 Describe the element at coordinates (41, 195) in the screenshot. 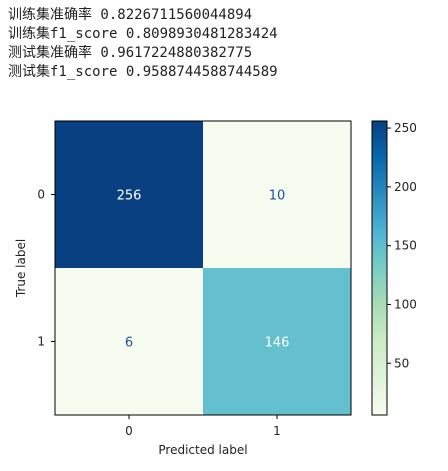

I see `y-tick-label: 0` at that location.